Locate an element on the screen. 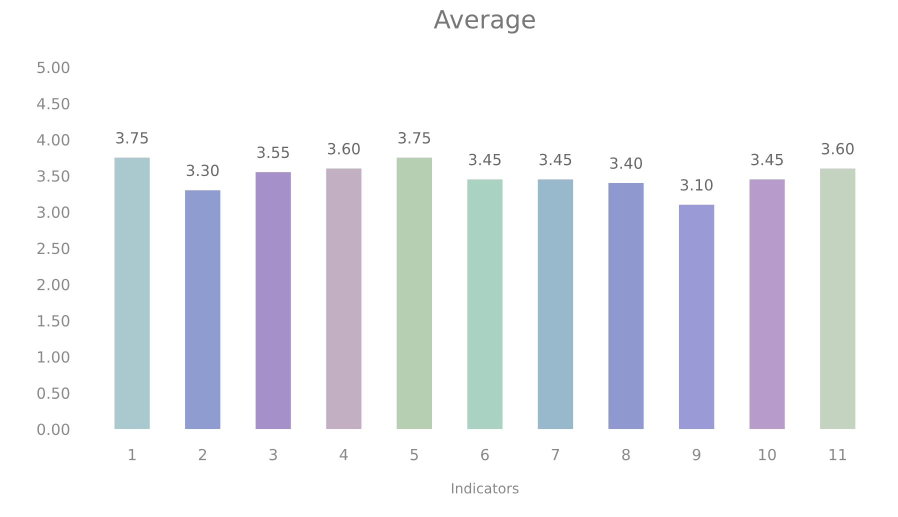  data-label: 3.55 is located at coordinates (273, 152).